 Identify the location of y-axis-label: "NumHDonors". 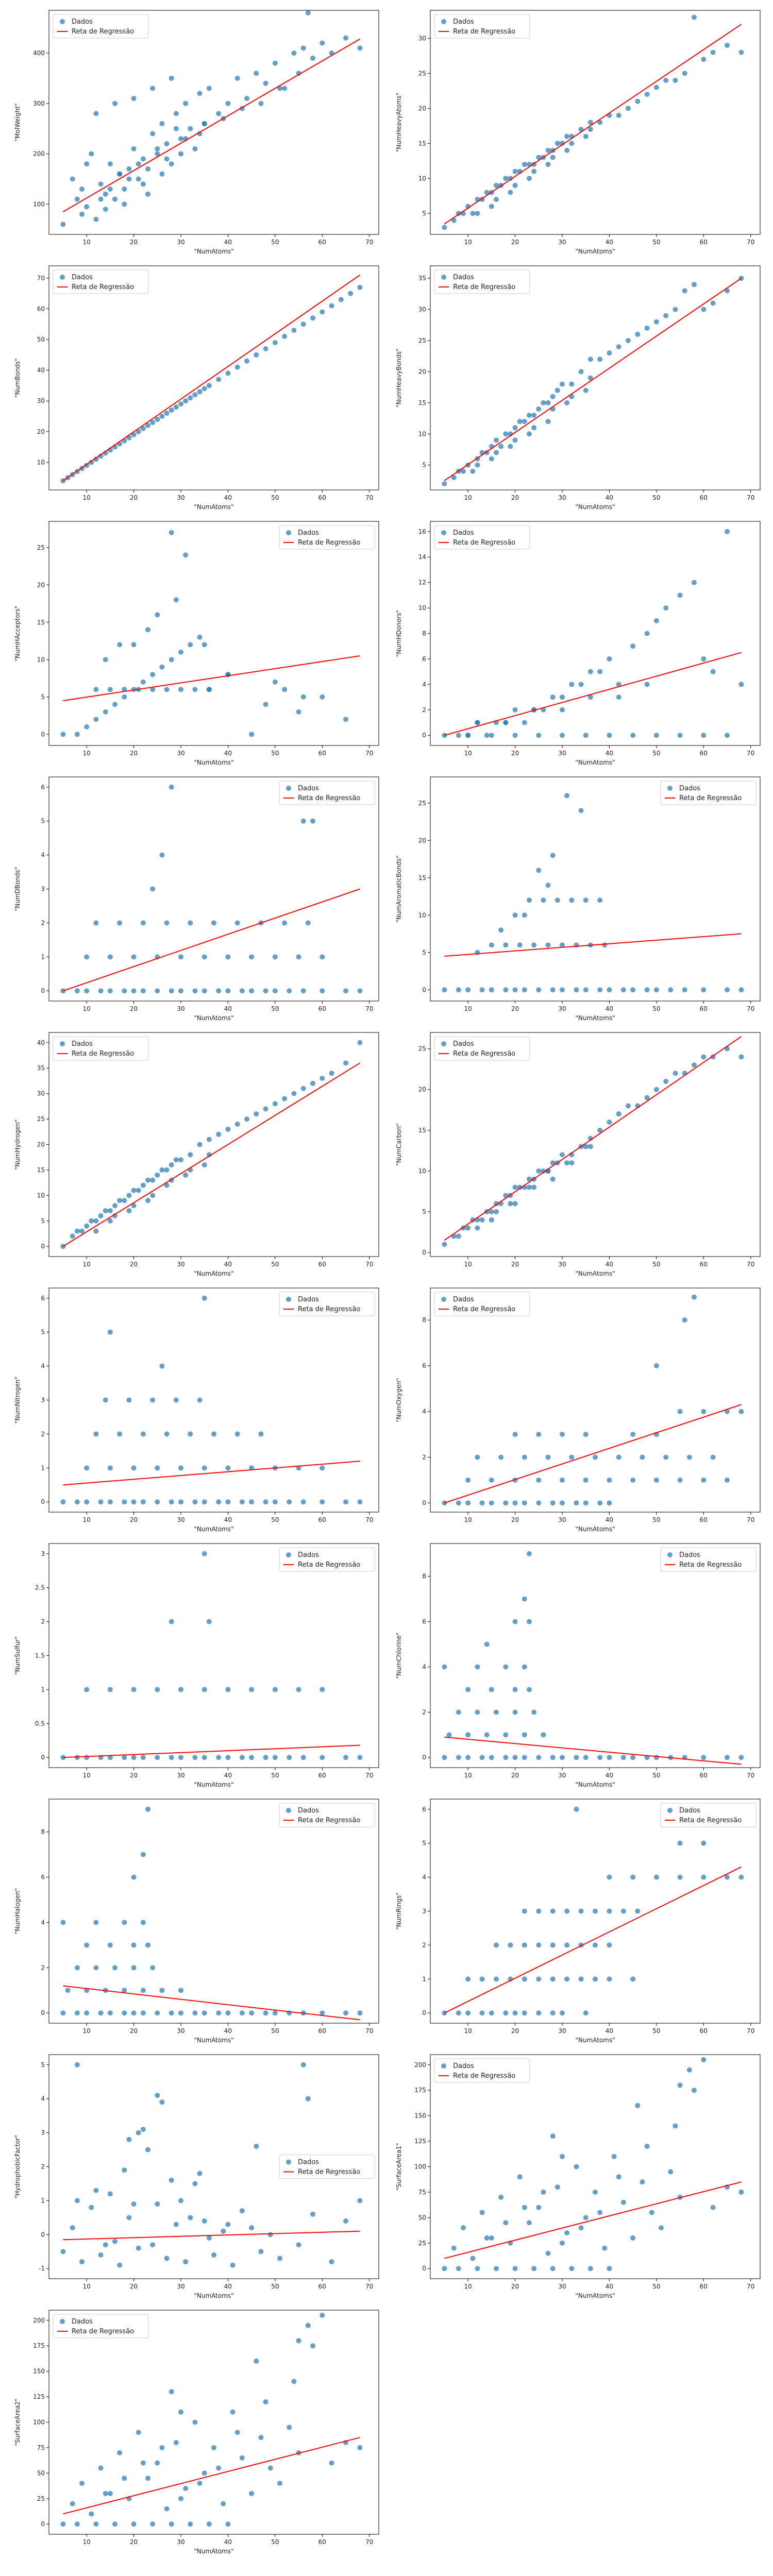
(398, 633).